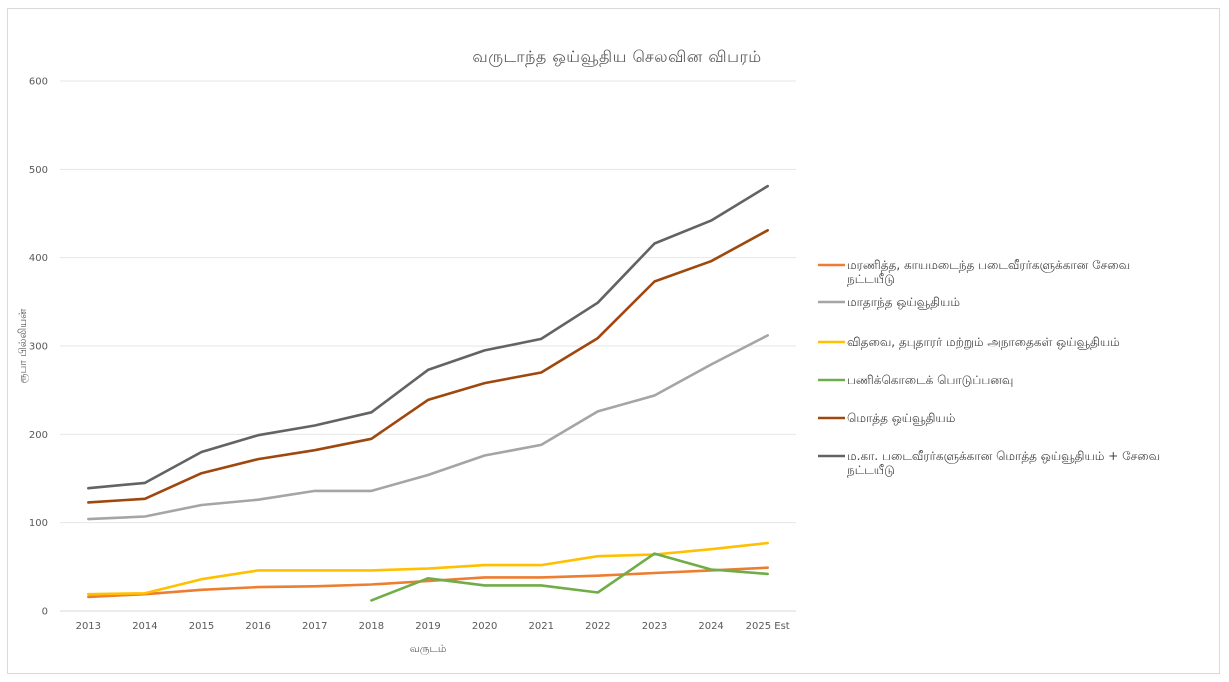 The width and height of the screenshot is (1229, 682). What do you see at coordinates (371, 626) in the screenshot?
I see `x-tick-label: 2018` at bounding box center [371, 626].